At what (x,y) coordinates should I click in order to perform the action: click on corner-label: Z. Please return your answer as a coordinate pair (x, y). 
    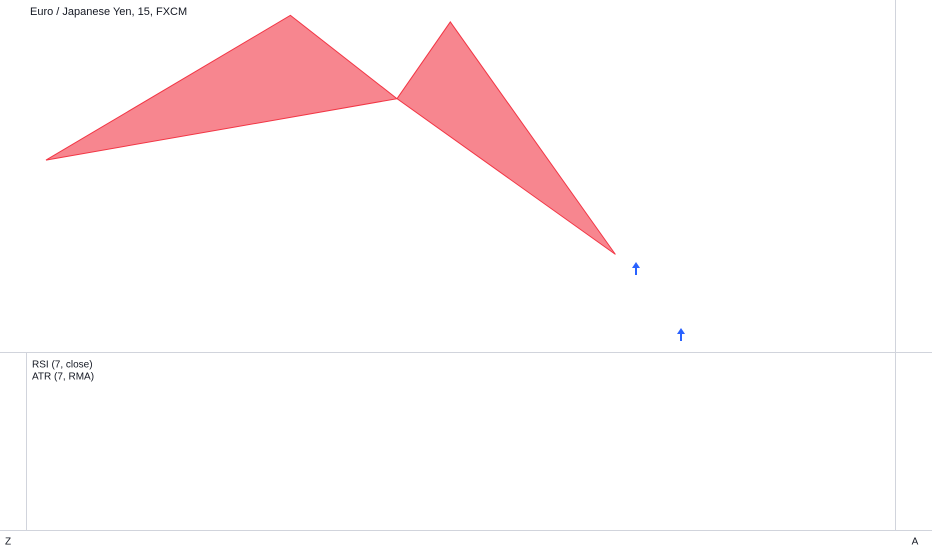
    Looking at the image, I should click on (8, 542).